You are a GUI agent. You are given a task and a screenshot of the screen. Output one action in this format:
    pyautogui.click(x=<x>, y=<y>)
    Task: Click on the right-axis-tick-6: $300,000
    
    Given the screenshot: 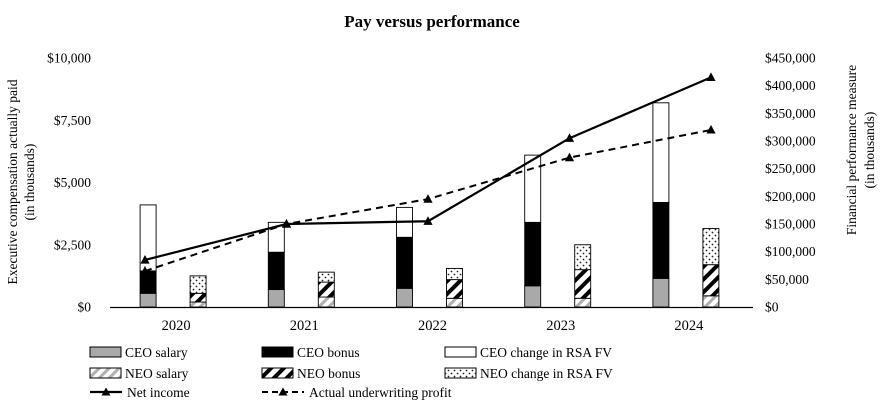 What is the action you would take?
    pyautogui.click(x=790, y=141)
    